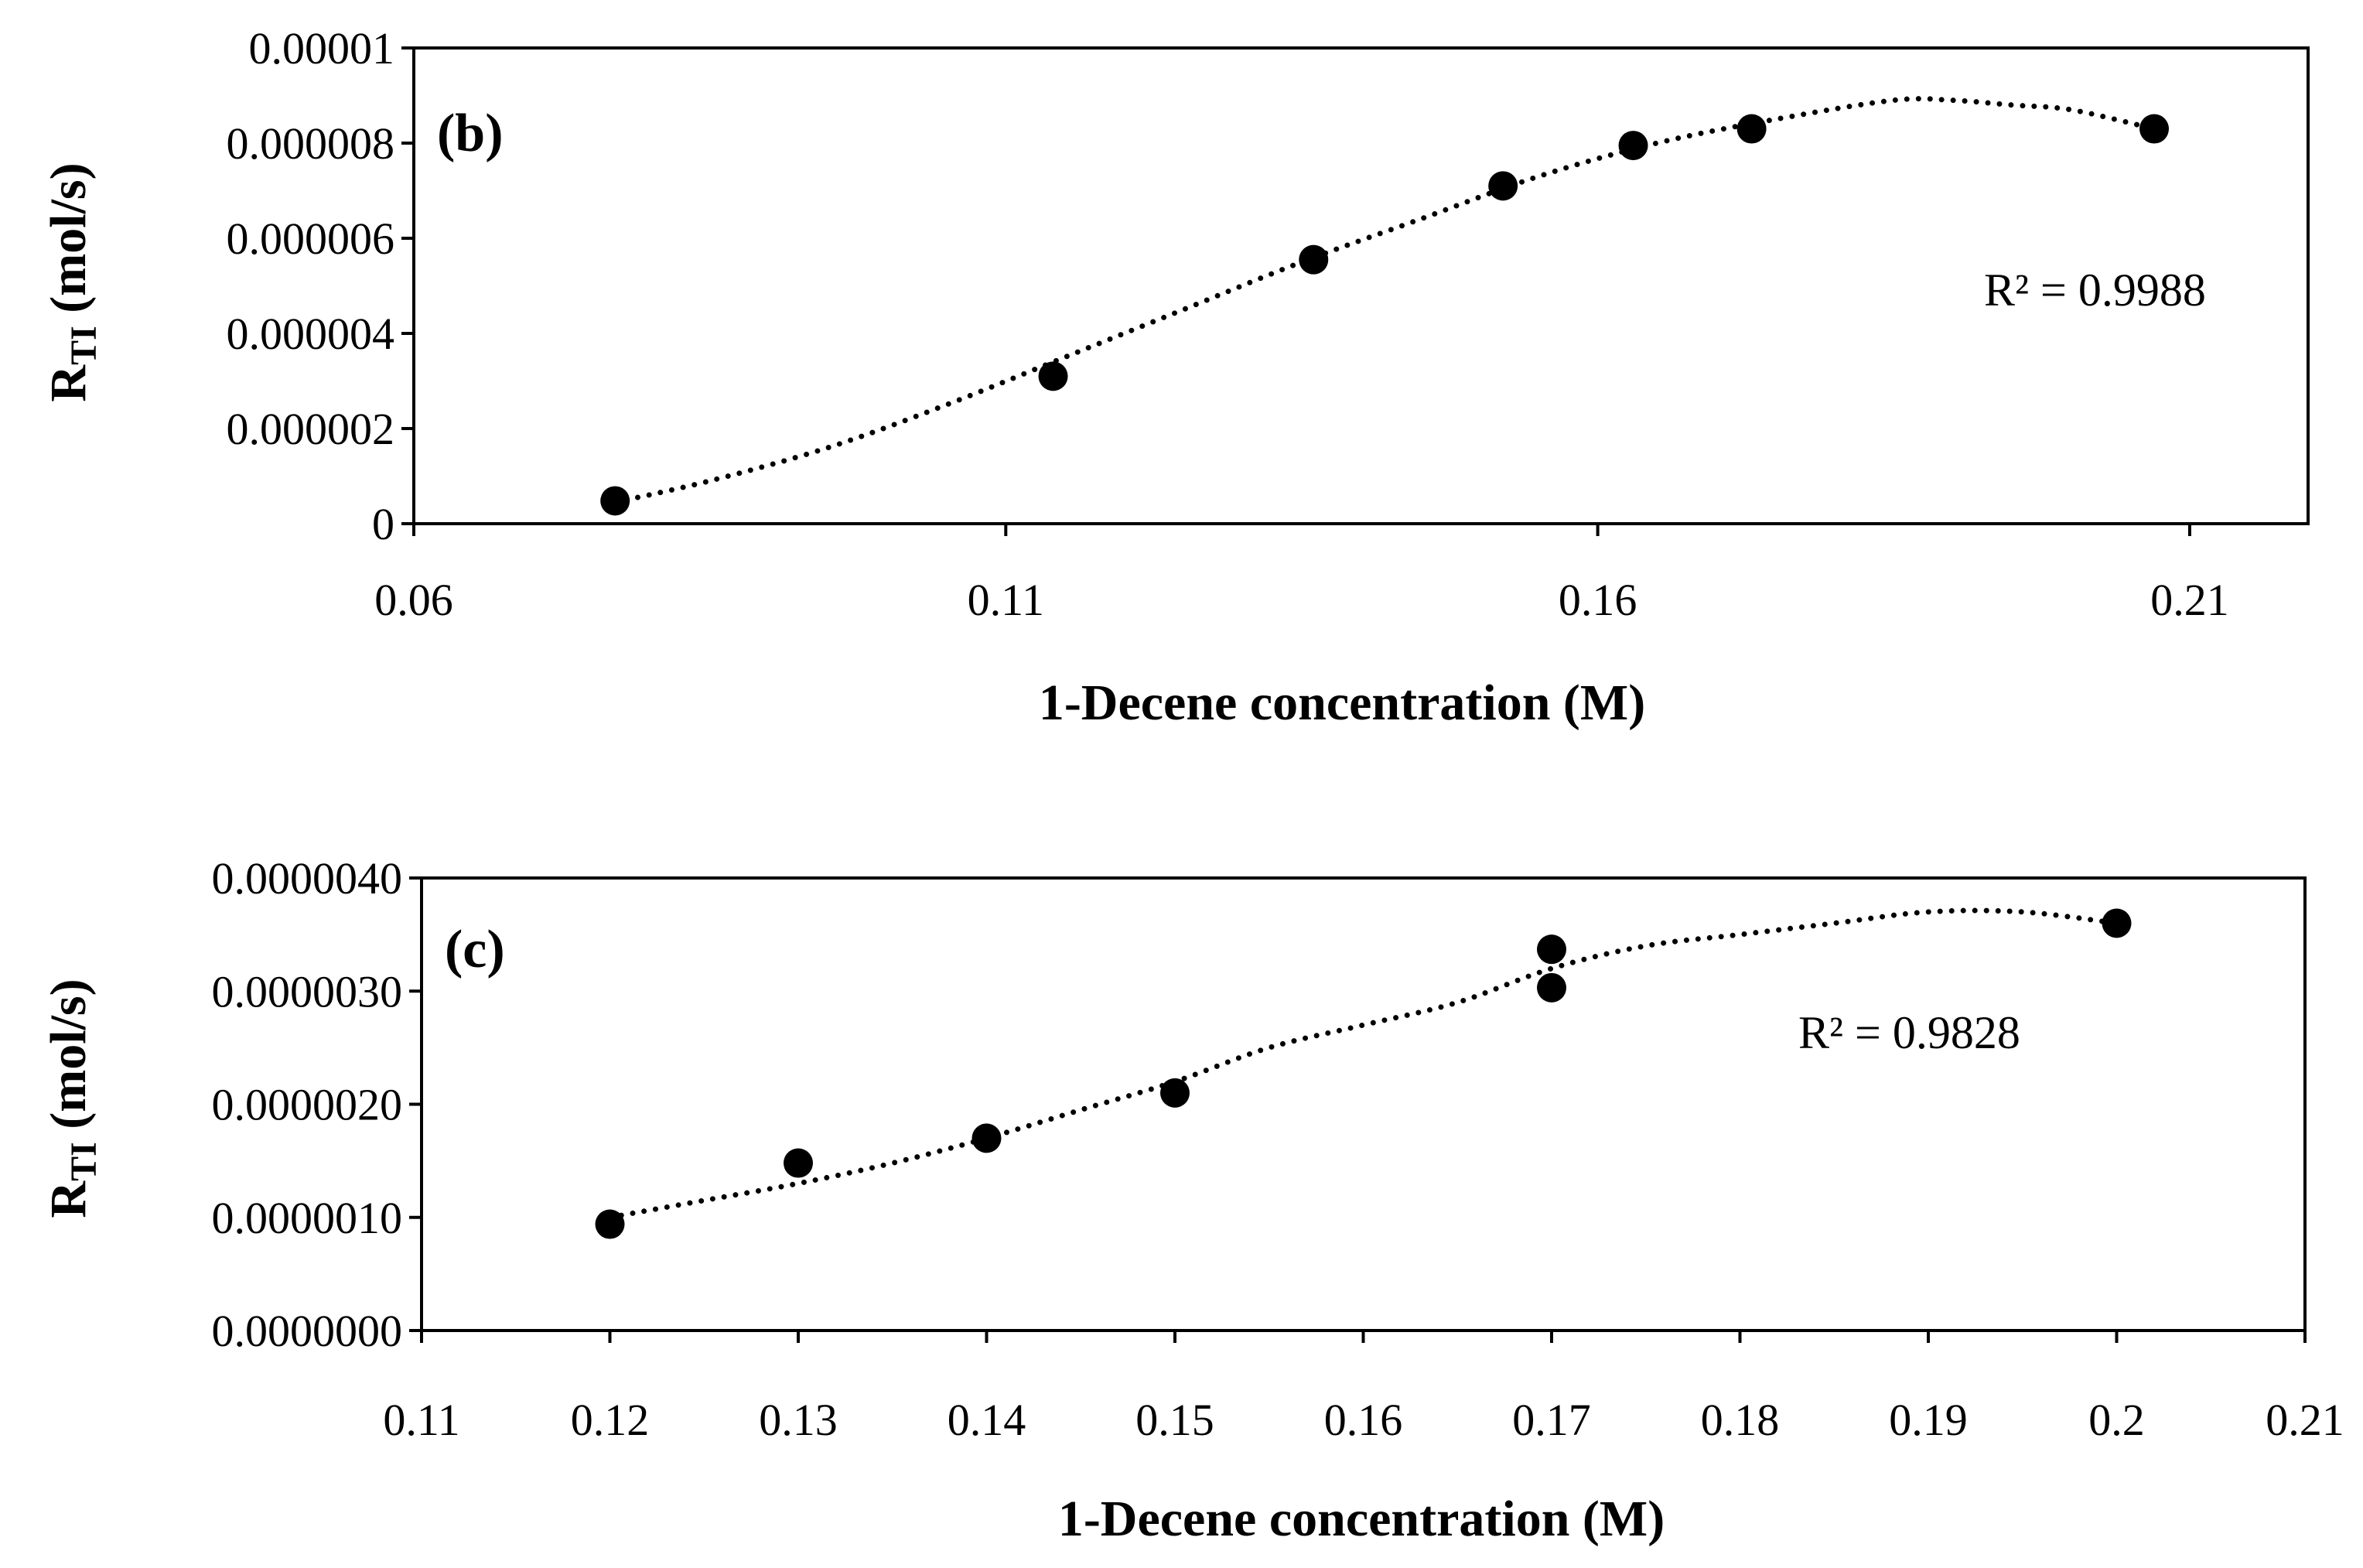 Image resolution: width=2363 pixels, height=1568 pixels. What do you see at coordinates (311, 334) in the screenshot?
I see `y-tick-label: 0.000004` at bounding box center [311, 334].